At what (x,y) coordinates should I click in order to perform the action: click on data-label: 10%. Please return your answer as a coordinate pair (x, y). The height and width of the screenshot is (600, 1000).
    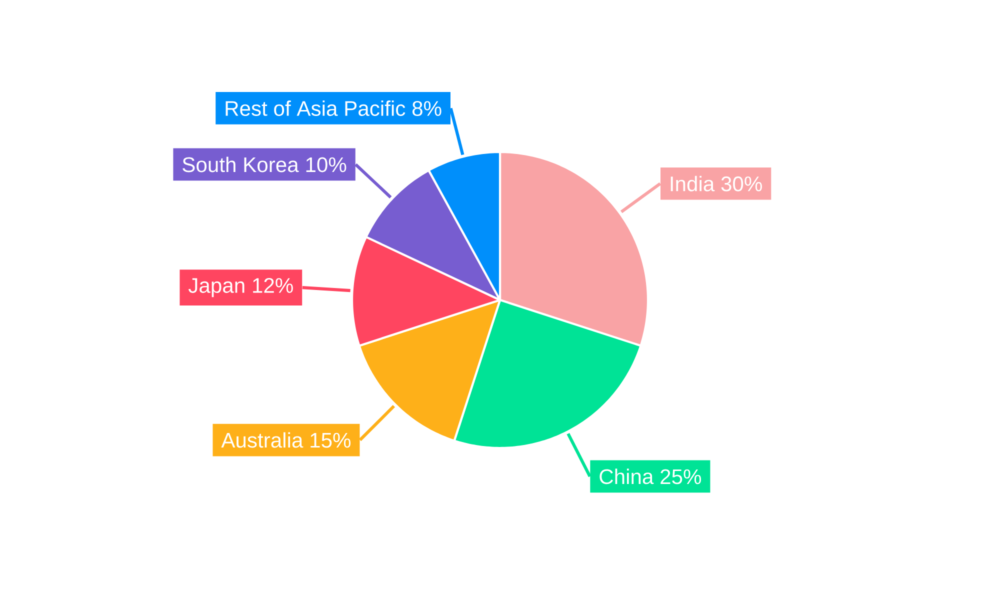
    Looking at the image, I should click on (326, 164).